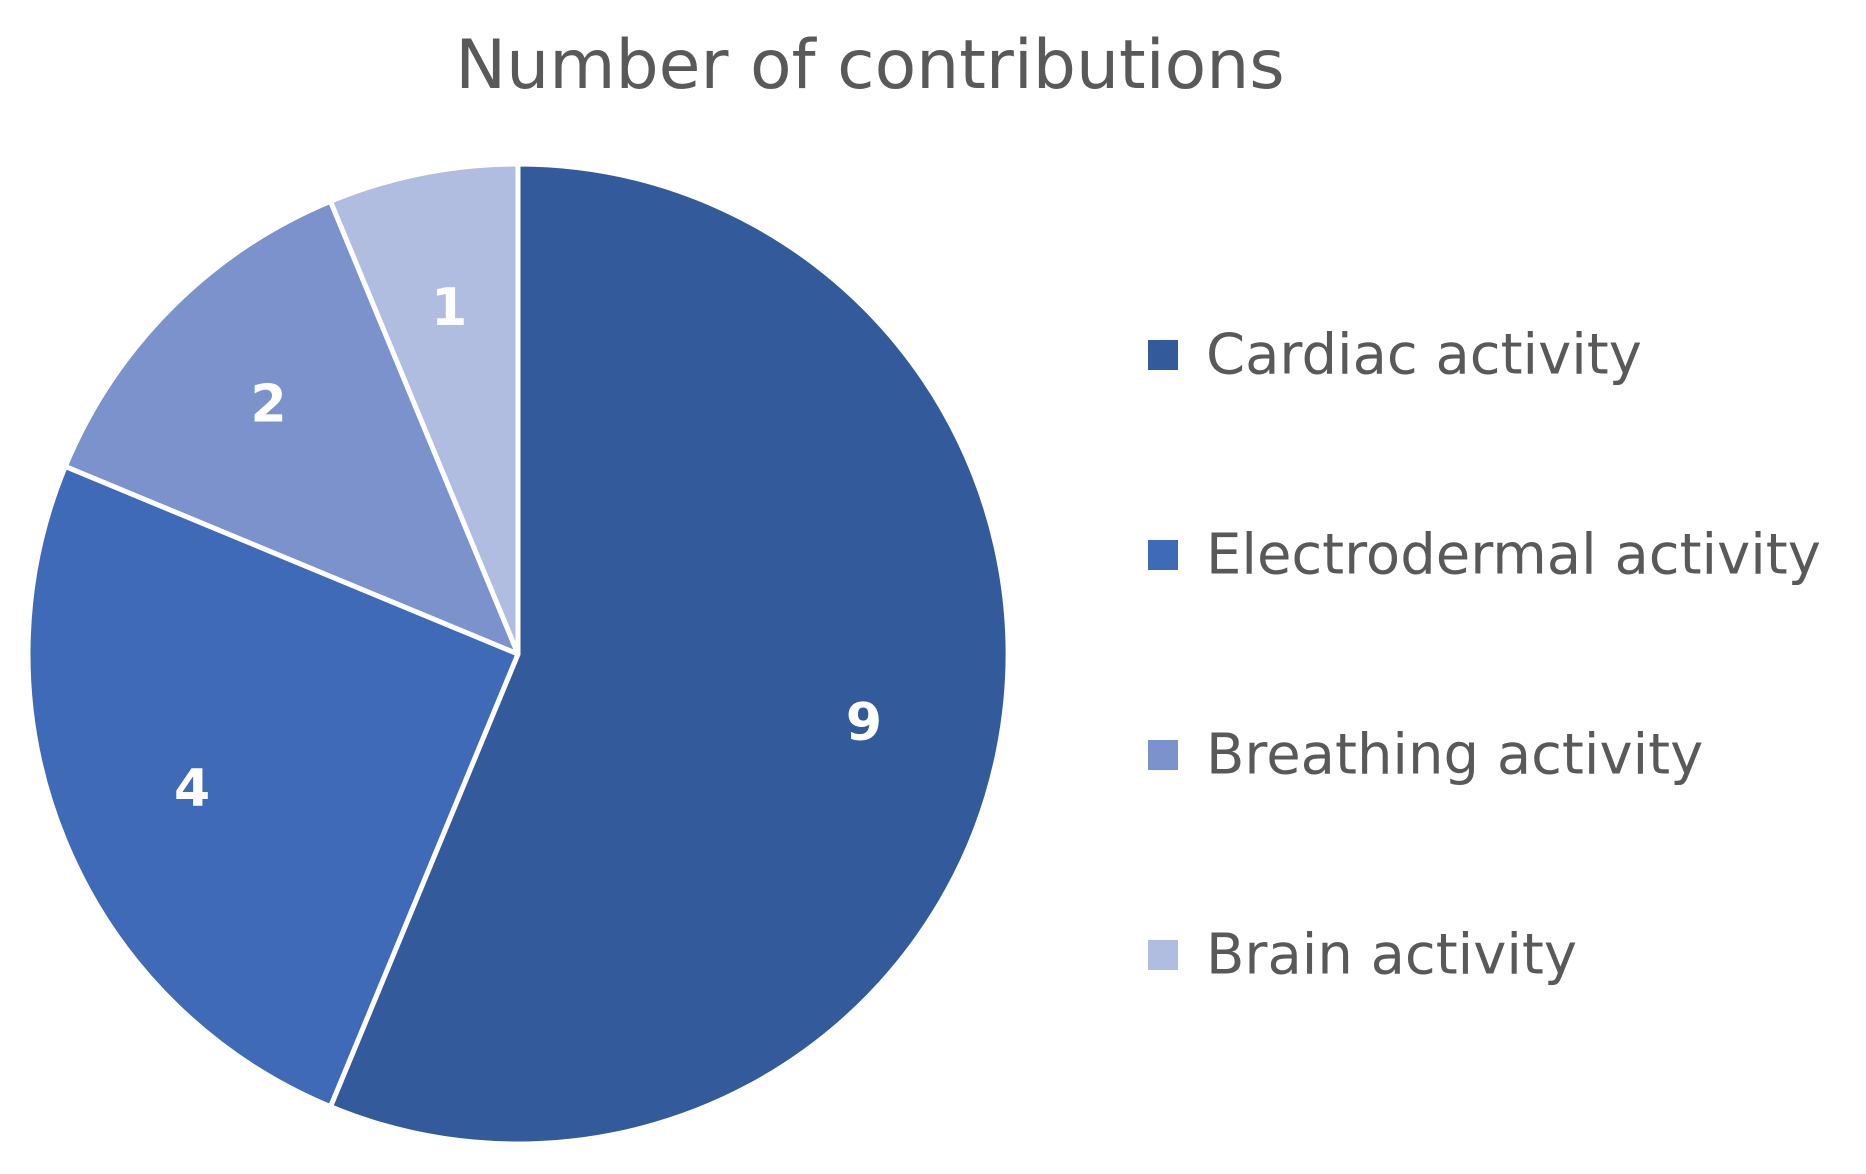  Describe the element at coordinates (1163, 755) in the screenshot. I see `legend-swatch-breathing-activity` at that location.